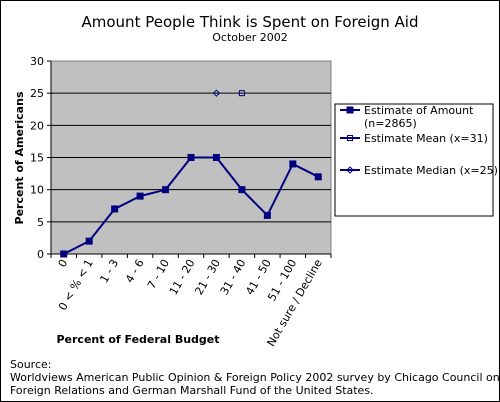 The height and width of the screenshot is (402, 500). Describe the element at coordinates (390, 123) in the screenshot. I see `legend-label: (n=2865)` at that location.